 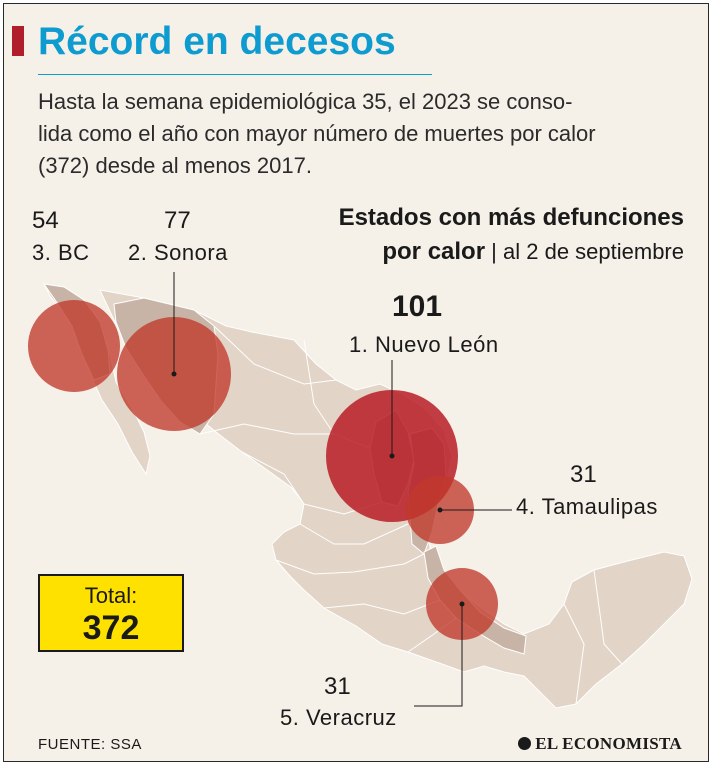 What do you see at coordinates (643, 608) in the screenshot?
I see `yucatan-region` at bounding box center [643, 608].